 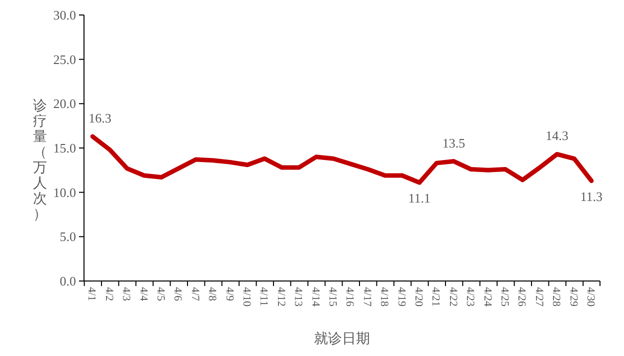 What do you see at coordinates (160, 294) in the screenshot?
I see `x-tick-label: 4/5` at bounding box center [160, 294].